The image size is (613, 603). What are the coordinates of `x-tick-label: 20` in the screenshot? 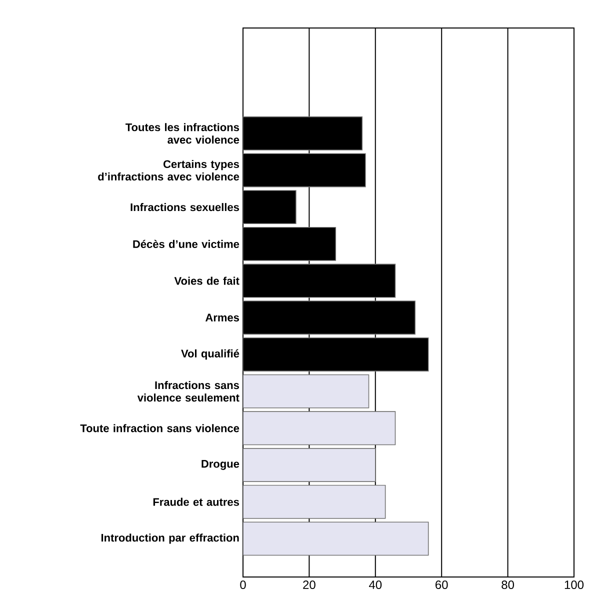 It's located at (309, 585).